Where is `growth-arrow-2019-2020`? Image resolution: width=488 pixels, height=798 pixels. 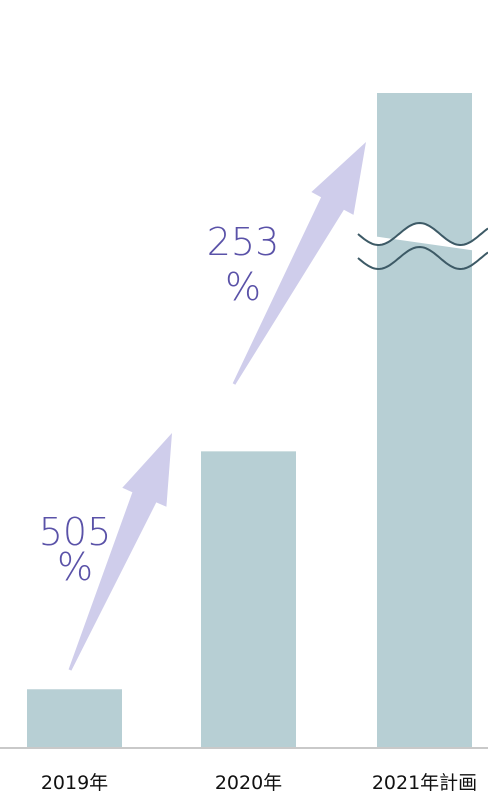
growth-arrow-2019-2020 is located at coordinates (120, 552).